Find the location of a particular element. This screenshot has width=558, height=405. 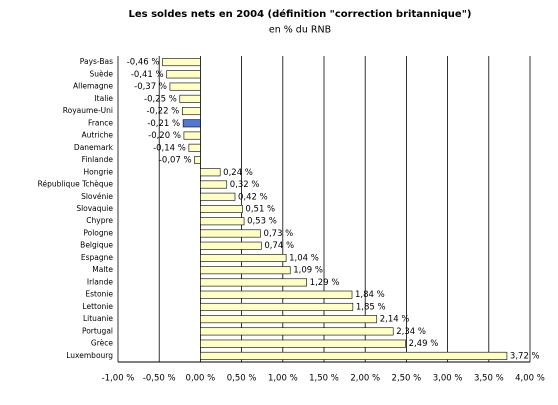

value-label: -0,14 % is located at coordinates (169, 148).